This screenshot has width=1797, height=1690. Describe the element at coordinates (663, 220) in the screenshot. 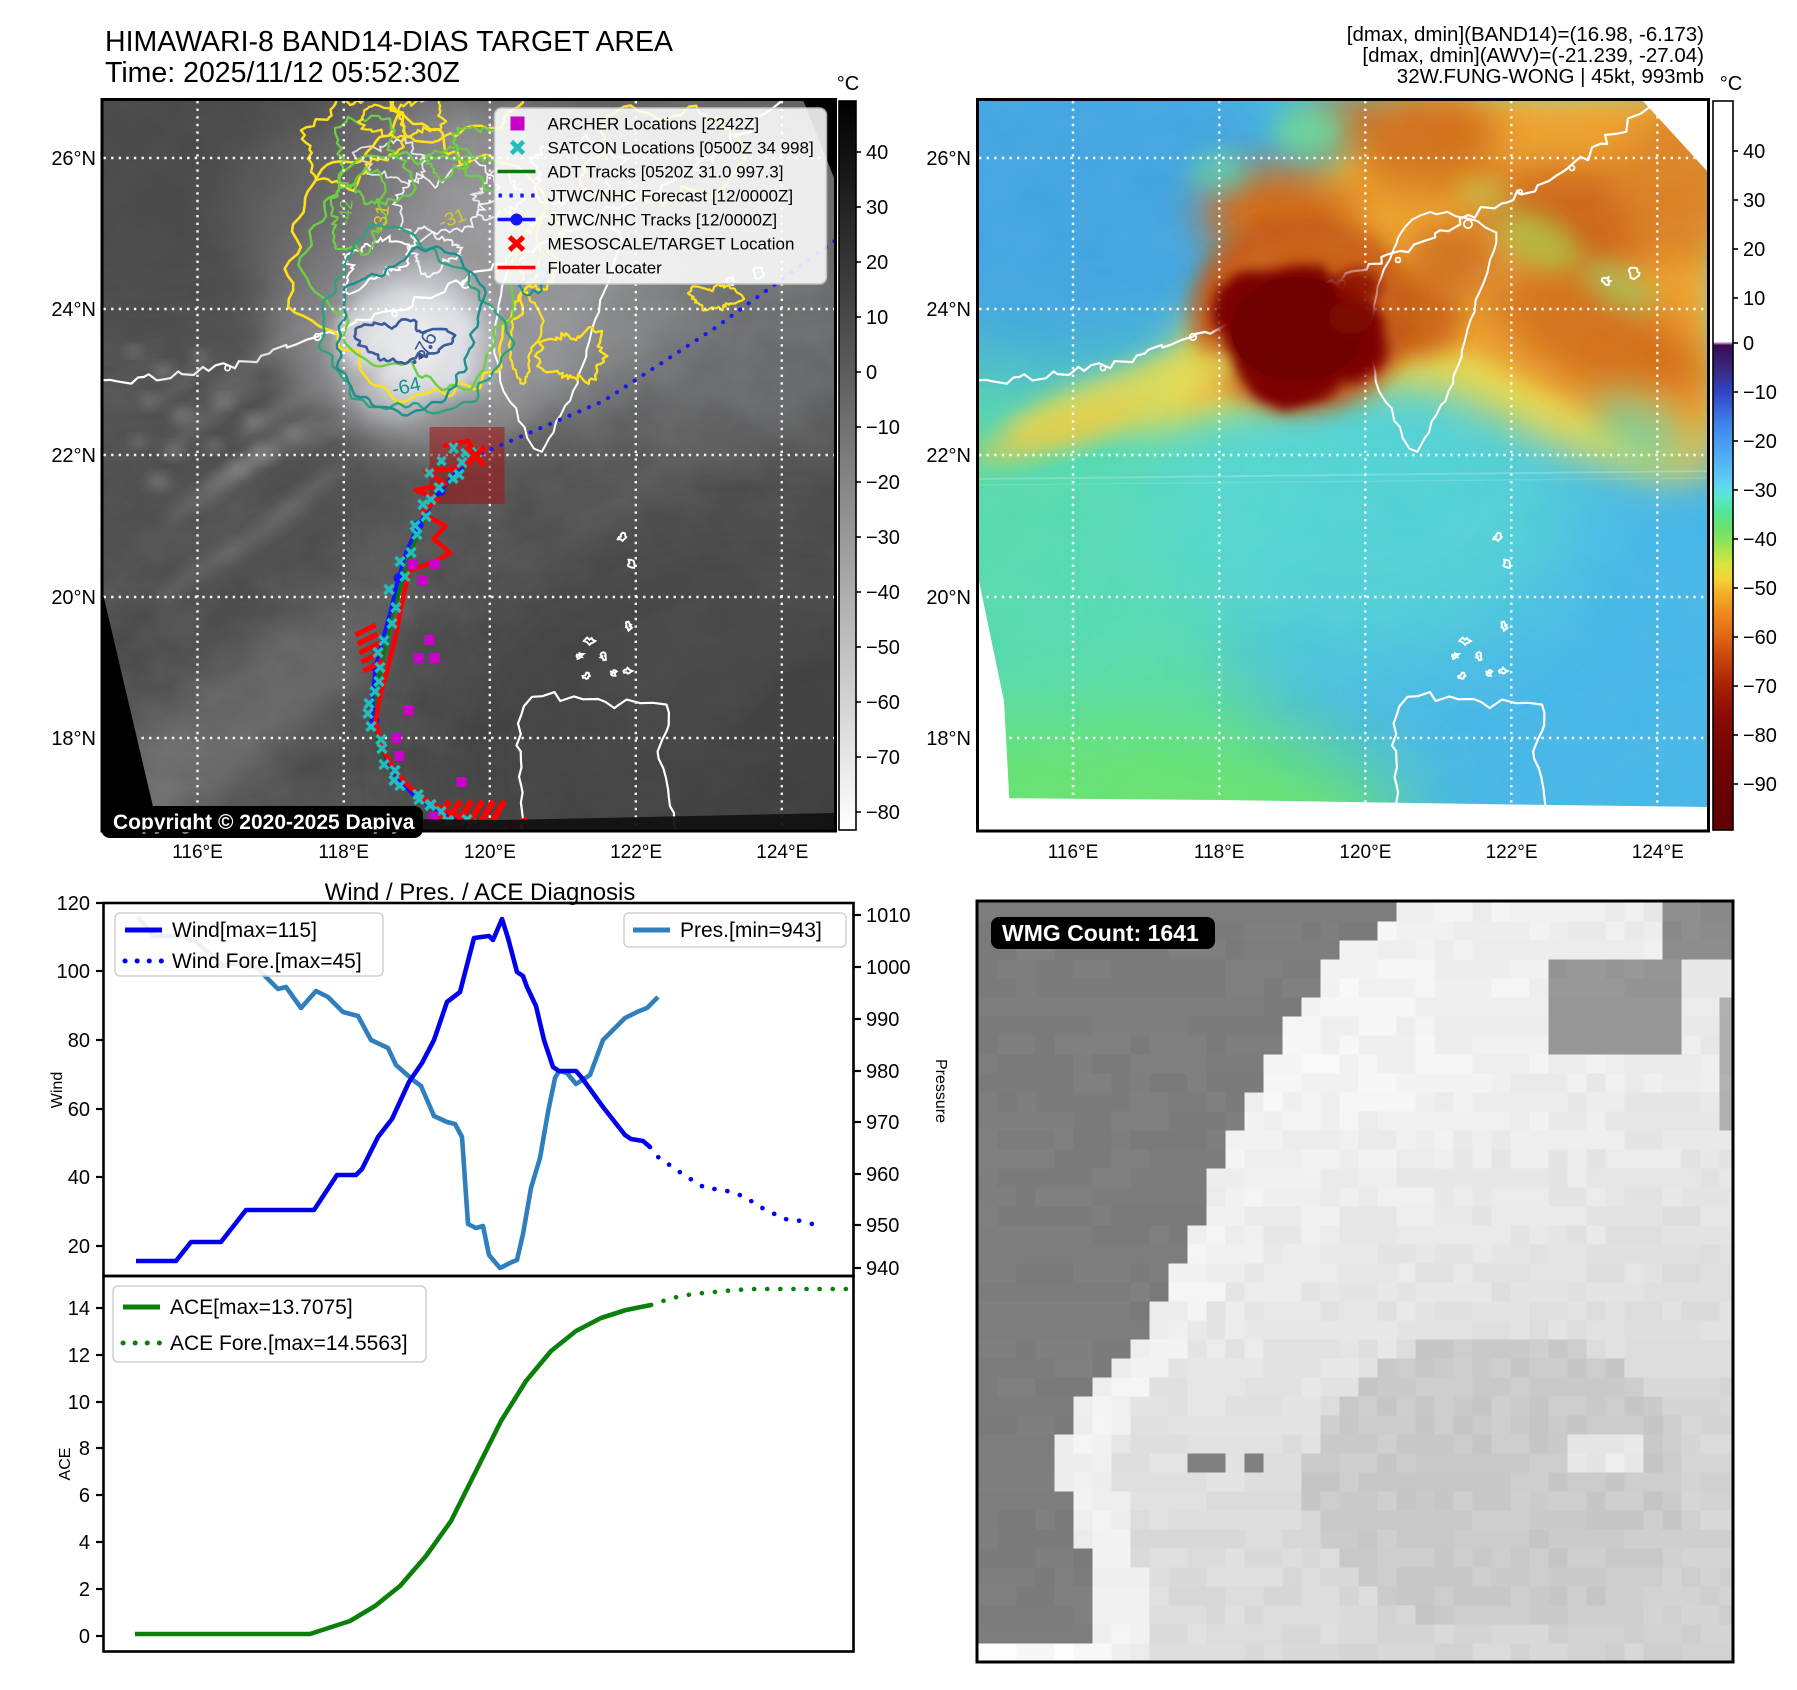

I see `svg-text: JTWC/NHC Tracks [12/0000Z]` at that location.